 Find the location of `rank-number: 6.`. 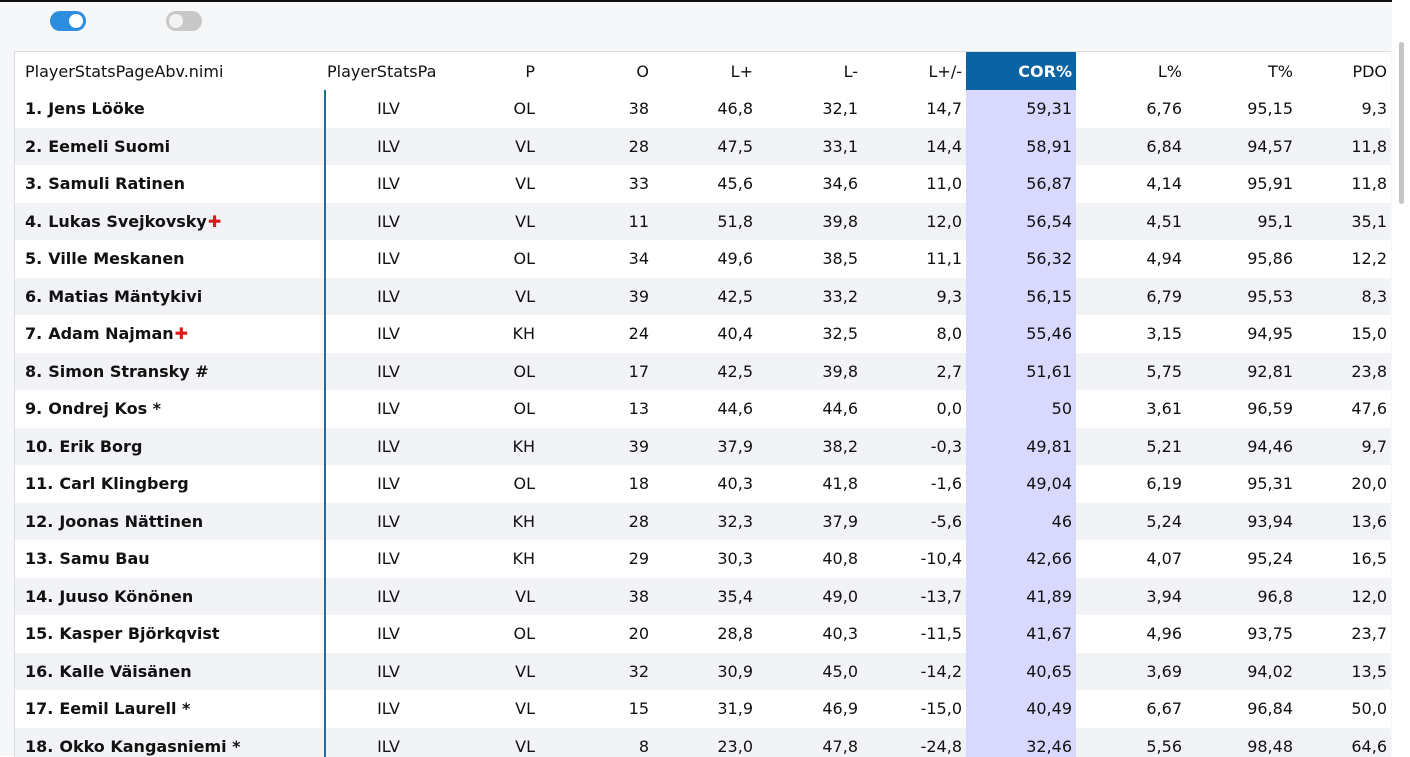

rank-number: 6. is located at coordinates (33, 296).